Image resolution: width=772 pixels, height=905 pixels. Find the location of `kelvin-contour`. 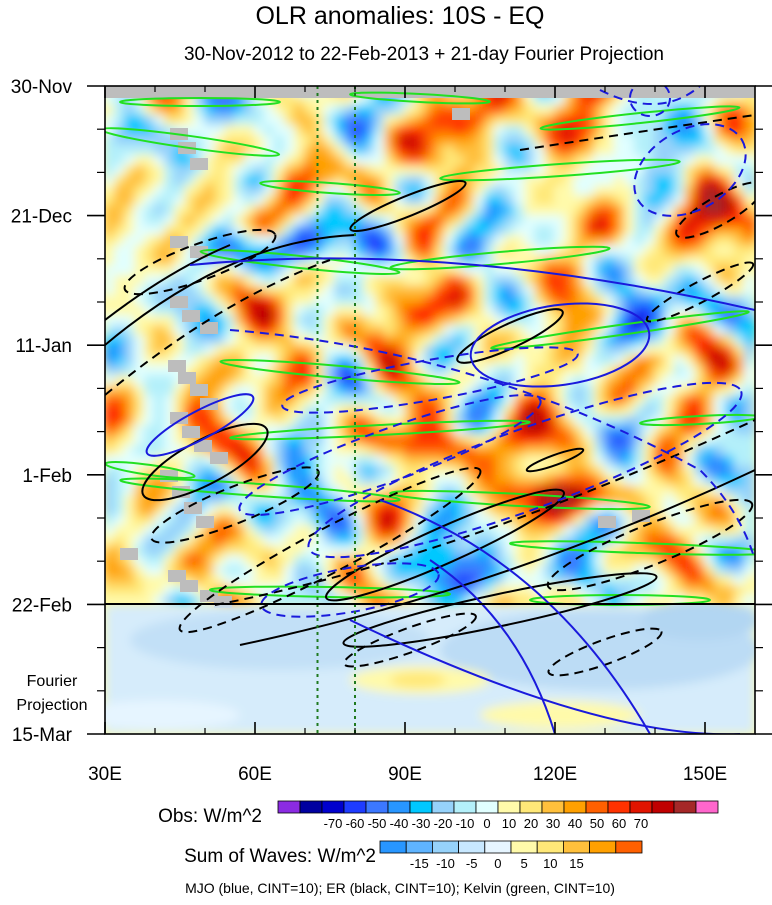

kelvin-contour is located at coordinates (380, 430).